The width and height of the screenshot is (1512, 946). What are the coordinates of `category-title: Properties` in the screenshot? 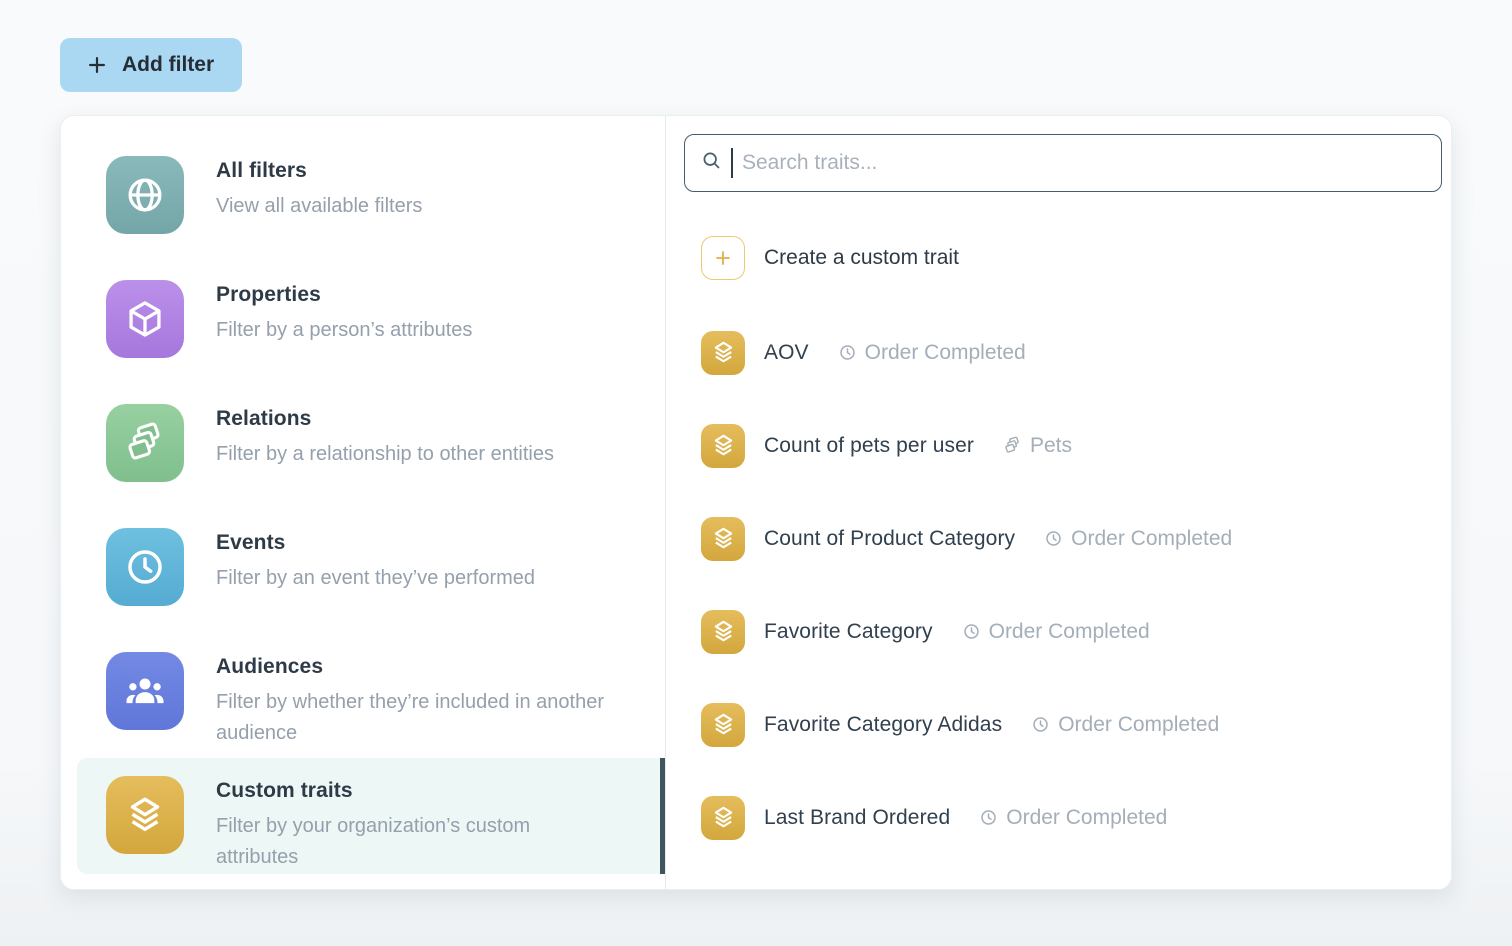 It's located at (268, 294).